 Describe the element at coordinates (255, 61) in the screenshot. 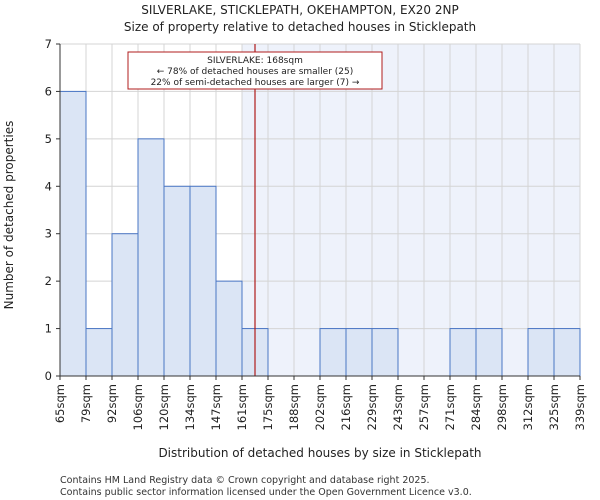

I see `annotation-title: SILVERLAKE: 168sqm` at that location.